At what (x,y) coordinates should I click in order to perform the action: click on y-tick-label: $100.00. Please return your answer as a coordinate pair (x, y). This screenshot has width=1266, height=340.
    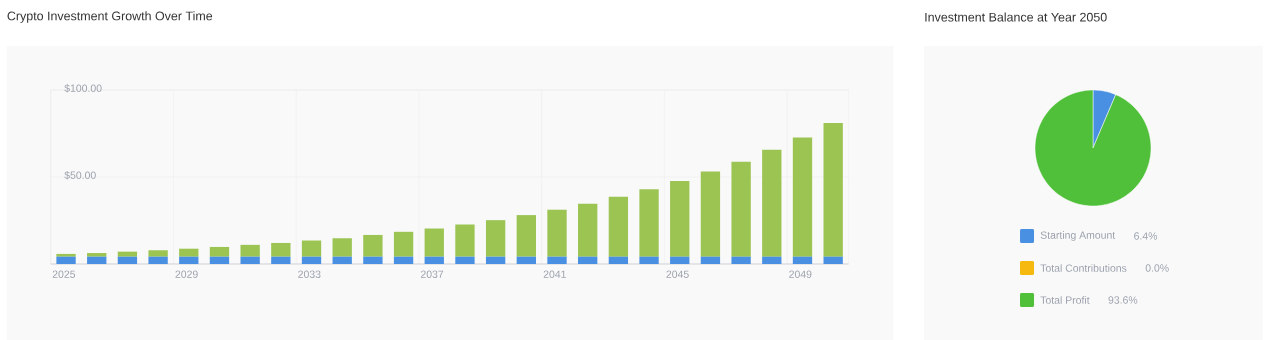
    Looking at the image, I should click on (83, 88).